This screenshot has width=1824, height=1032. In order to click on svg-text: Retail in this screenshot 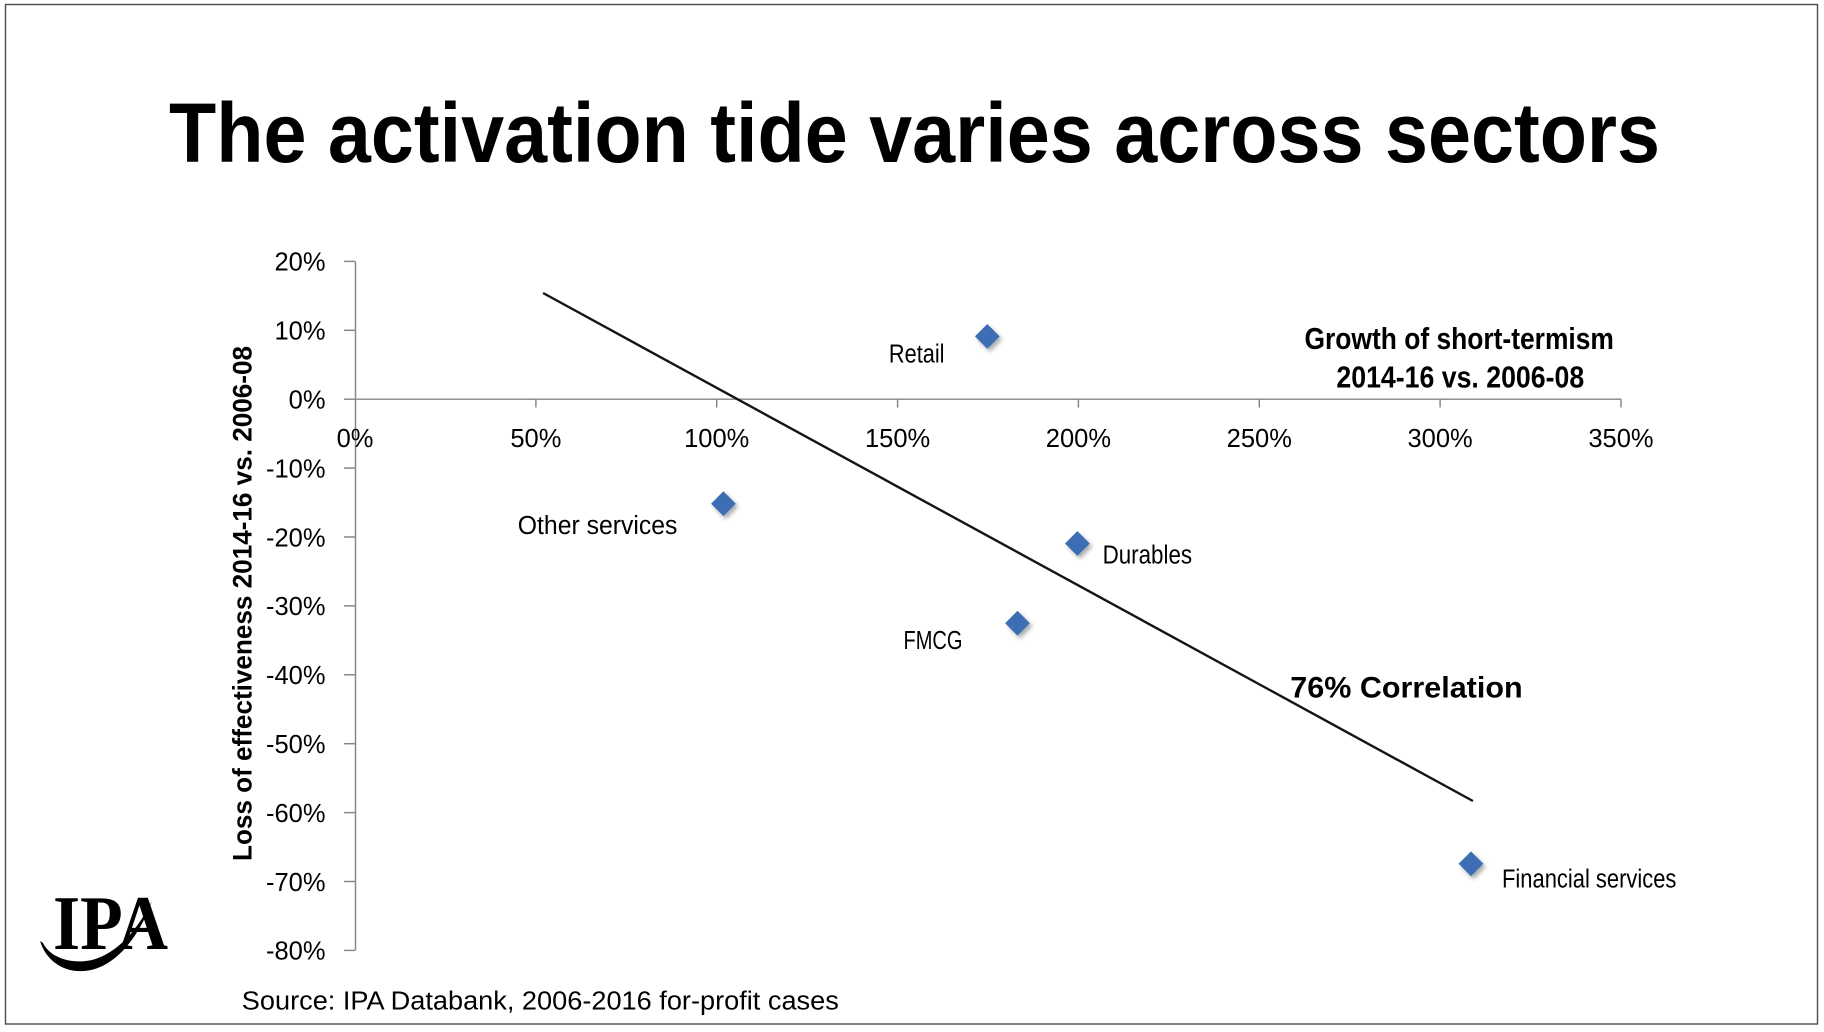, I will do `click(917, 355)`.